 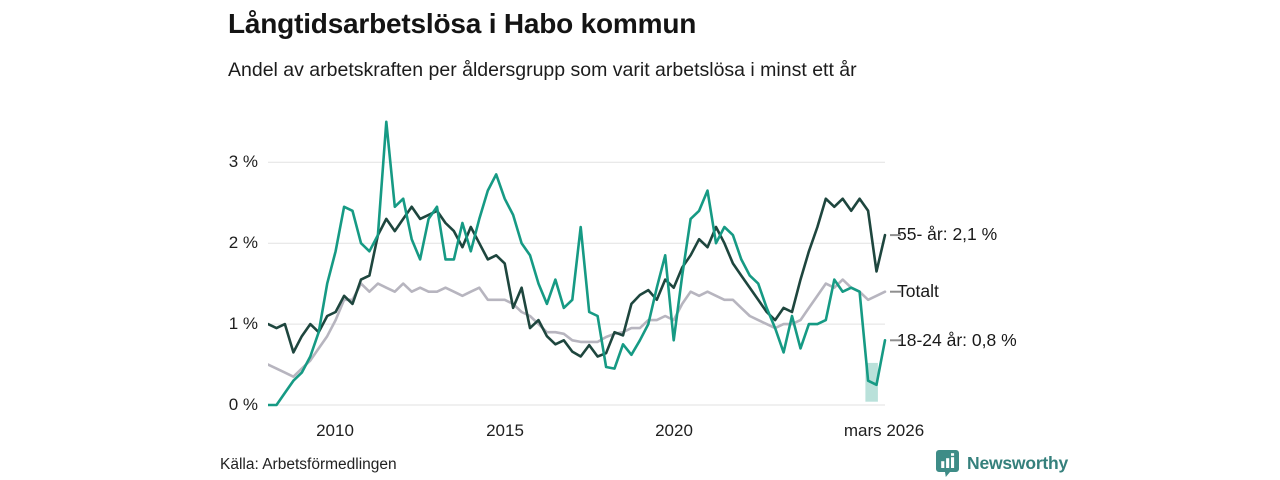 What do you see at coordinates (243, 323) in the screenshot?
I see `y-axis-tick-1: 1 %` at bounding box center [243, 323].